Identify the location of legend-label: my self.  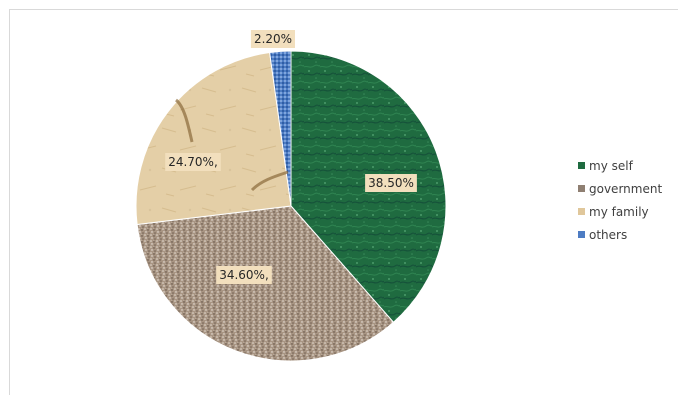
(611, 165).